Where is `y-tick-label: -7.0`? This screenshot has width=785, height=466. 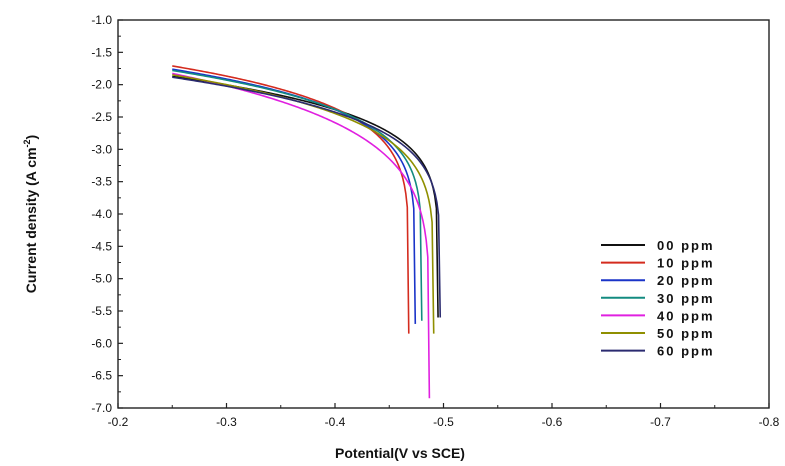 y-tick-label: -7.0 is located at coordinates (101, 408).